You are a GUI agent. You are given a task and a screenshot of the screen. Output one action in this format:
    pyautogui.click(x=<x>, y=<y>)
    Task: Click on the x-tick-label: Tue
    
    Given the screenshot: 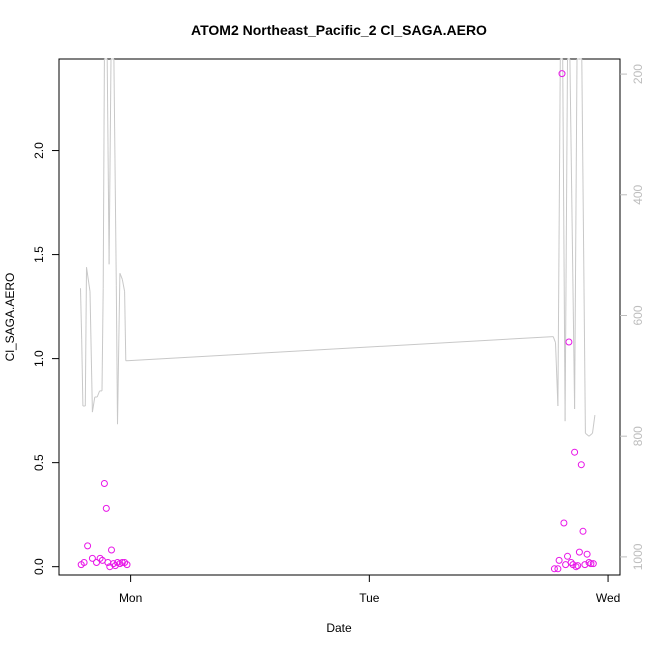 What is the action you would take?
    pyautogui.click(x=369, y=598)
    